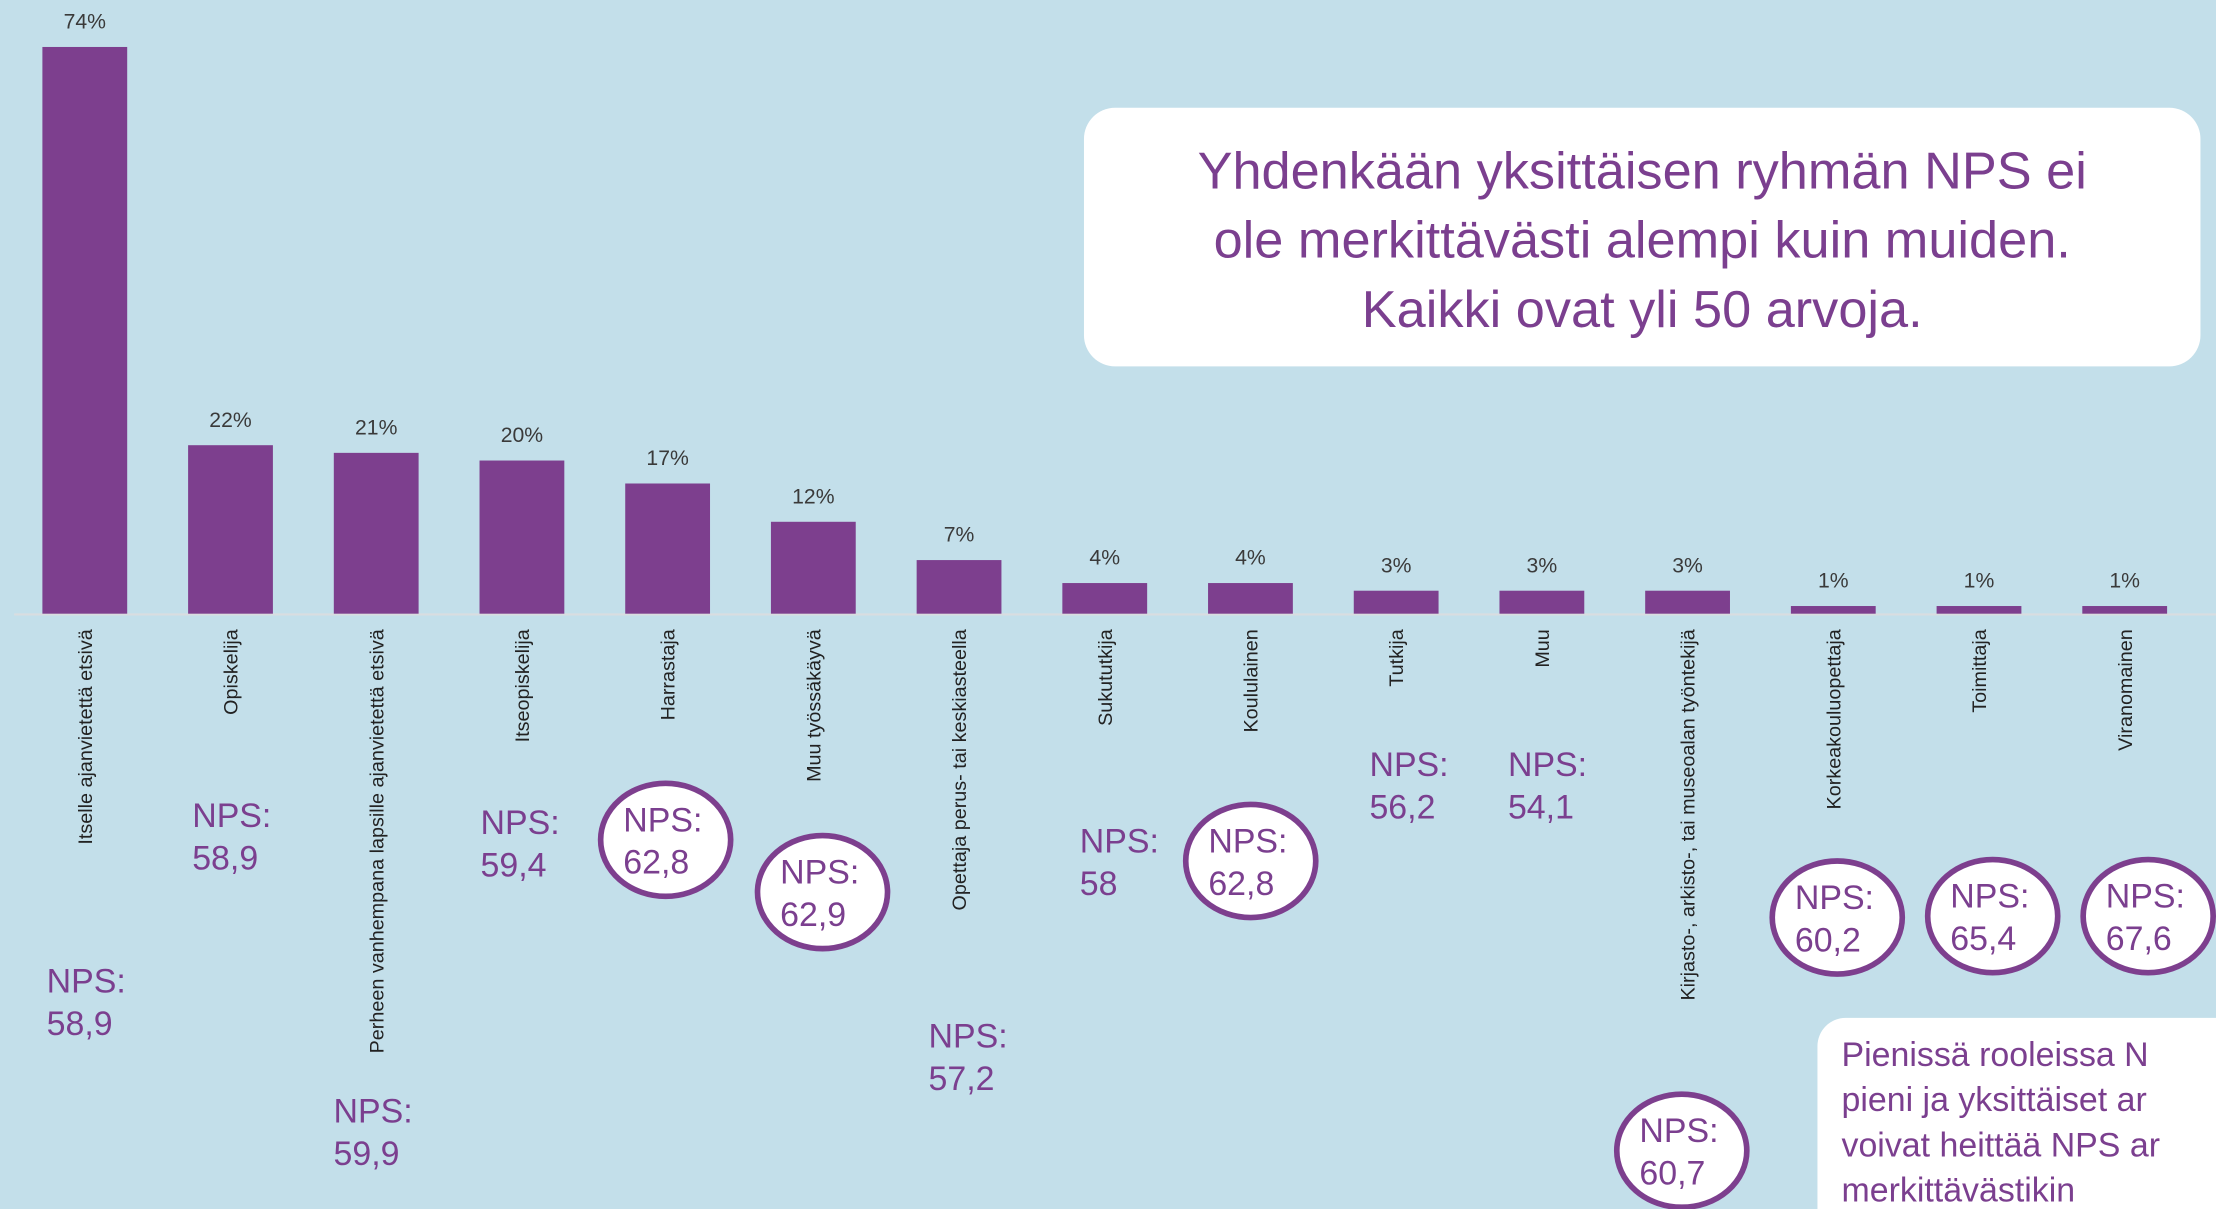 The height and width of the screenshot is (1209, 2216). Describe the element at coordinates (1543, 648) in the screenshot. I see `category-label: Muu` at that location.